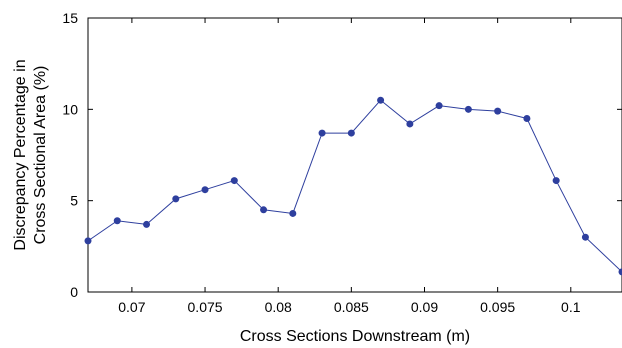 The height and width of the screenshot is (348, 622). I want to click on y-tick-label: 5, so click(74, 201).